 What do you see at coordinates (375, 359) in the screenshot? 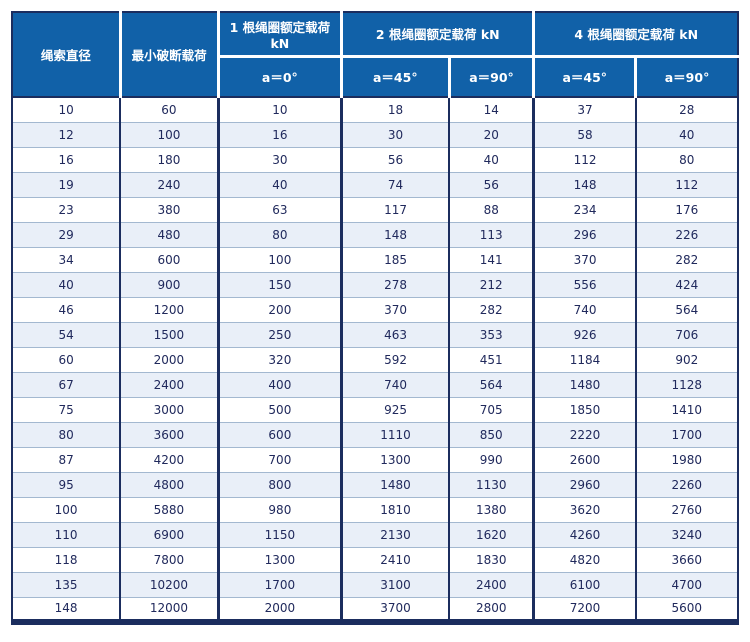
I see `table-row: 60 2000 320 592 451 1184 902` at bounding box center [375, 359].